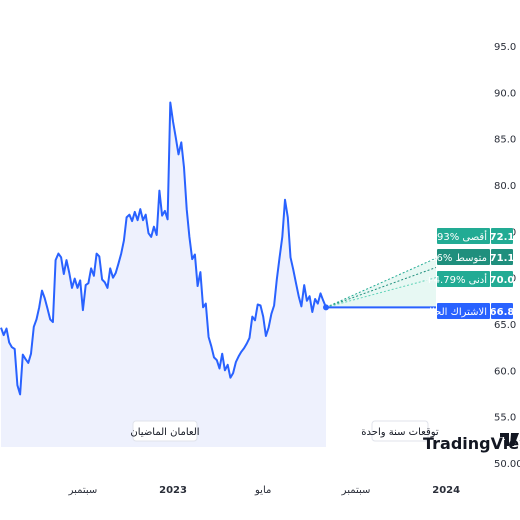 The image size is (520, 520). I want to click on forecast-min-callout: +4.79% أدنى 70.0, so click(469, 279).